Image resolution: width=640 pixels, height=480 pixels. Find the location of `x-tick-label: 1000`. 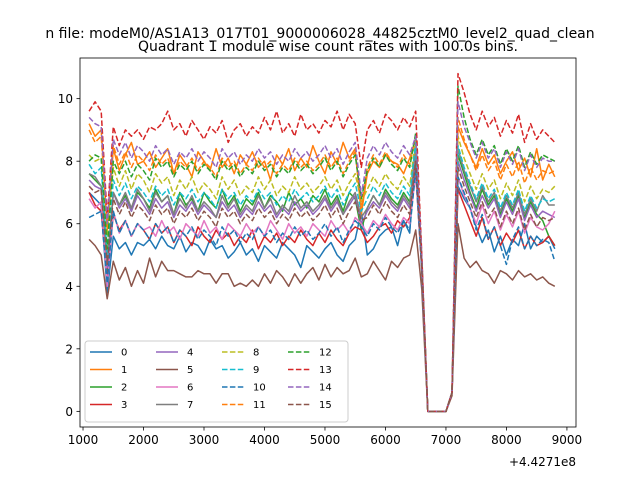

x-tick-label: 1000 is located at coordinates (83, 440).